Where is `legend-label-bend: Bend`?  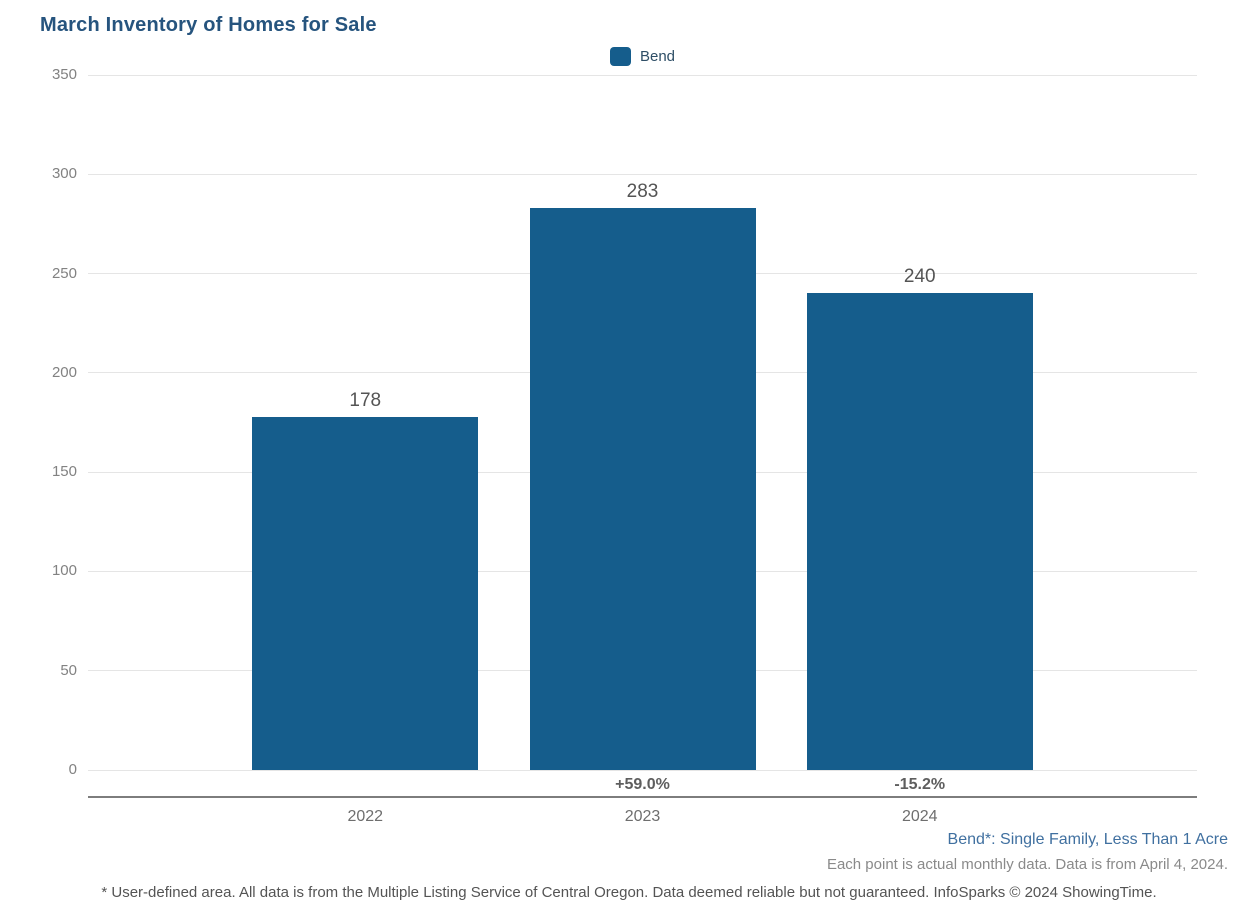 legend-label-bend: Bend is located at coordinates (657, 56).